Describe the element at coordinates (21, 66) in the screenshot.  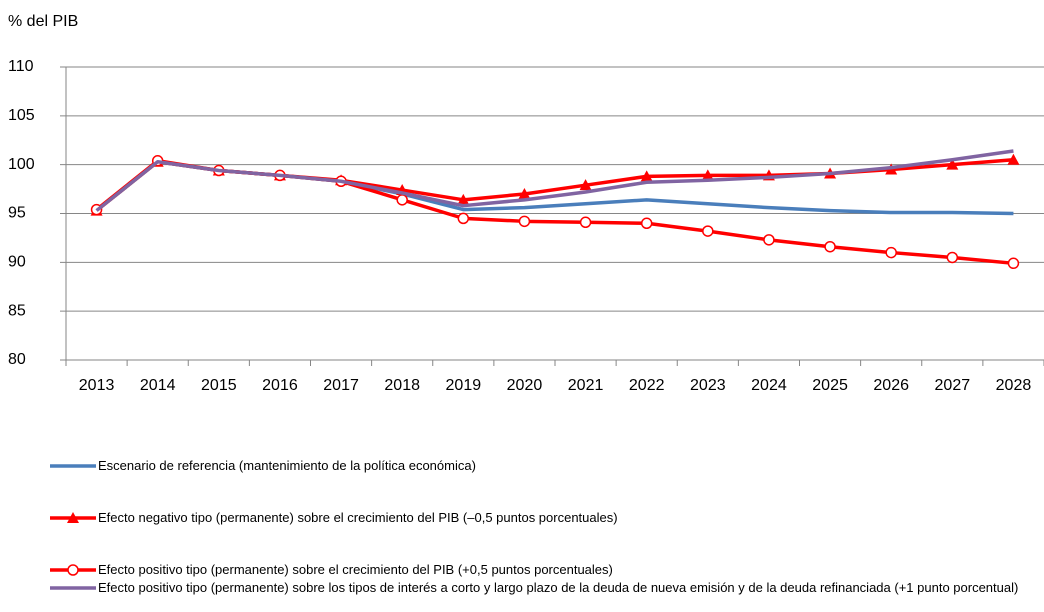
I see `y-tick-label: 110` at that location.